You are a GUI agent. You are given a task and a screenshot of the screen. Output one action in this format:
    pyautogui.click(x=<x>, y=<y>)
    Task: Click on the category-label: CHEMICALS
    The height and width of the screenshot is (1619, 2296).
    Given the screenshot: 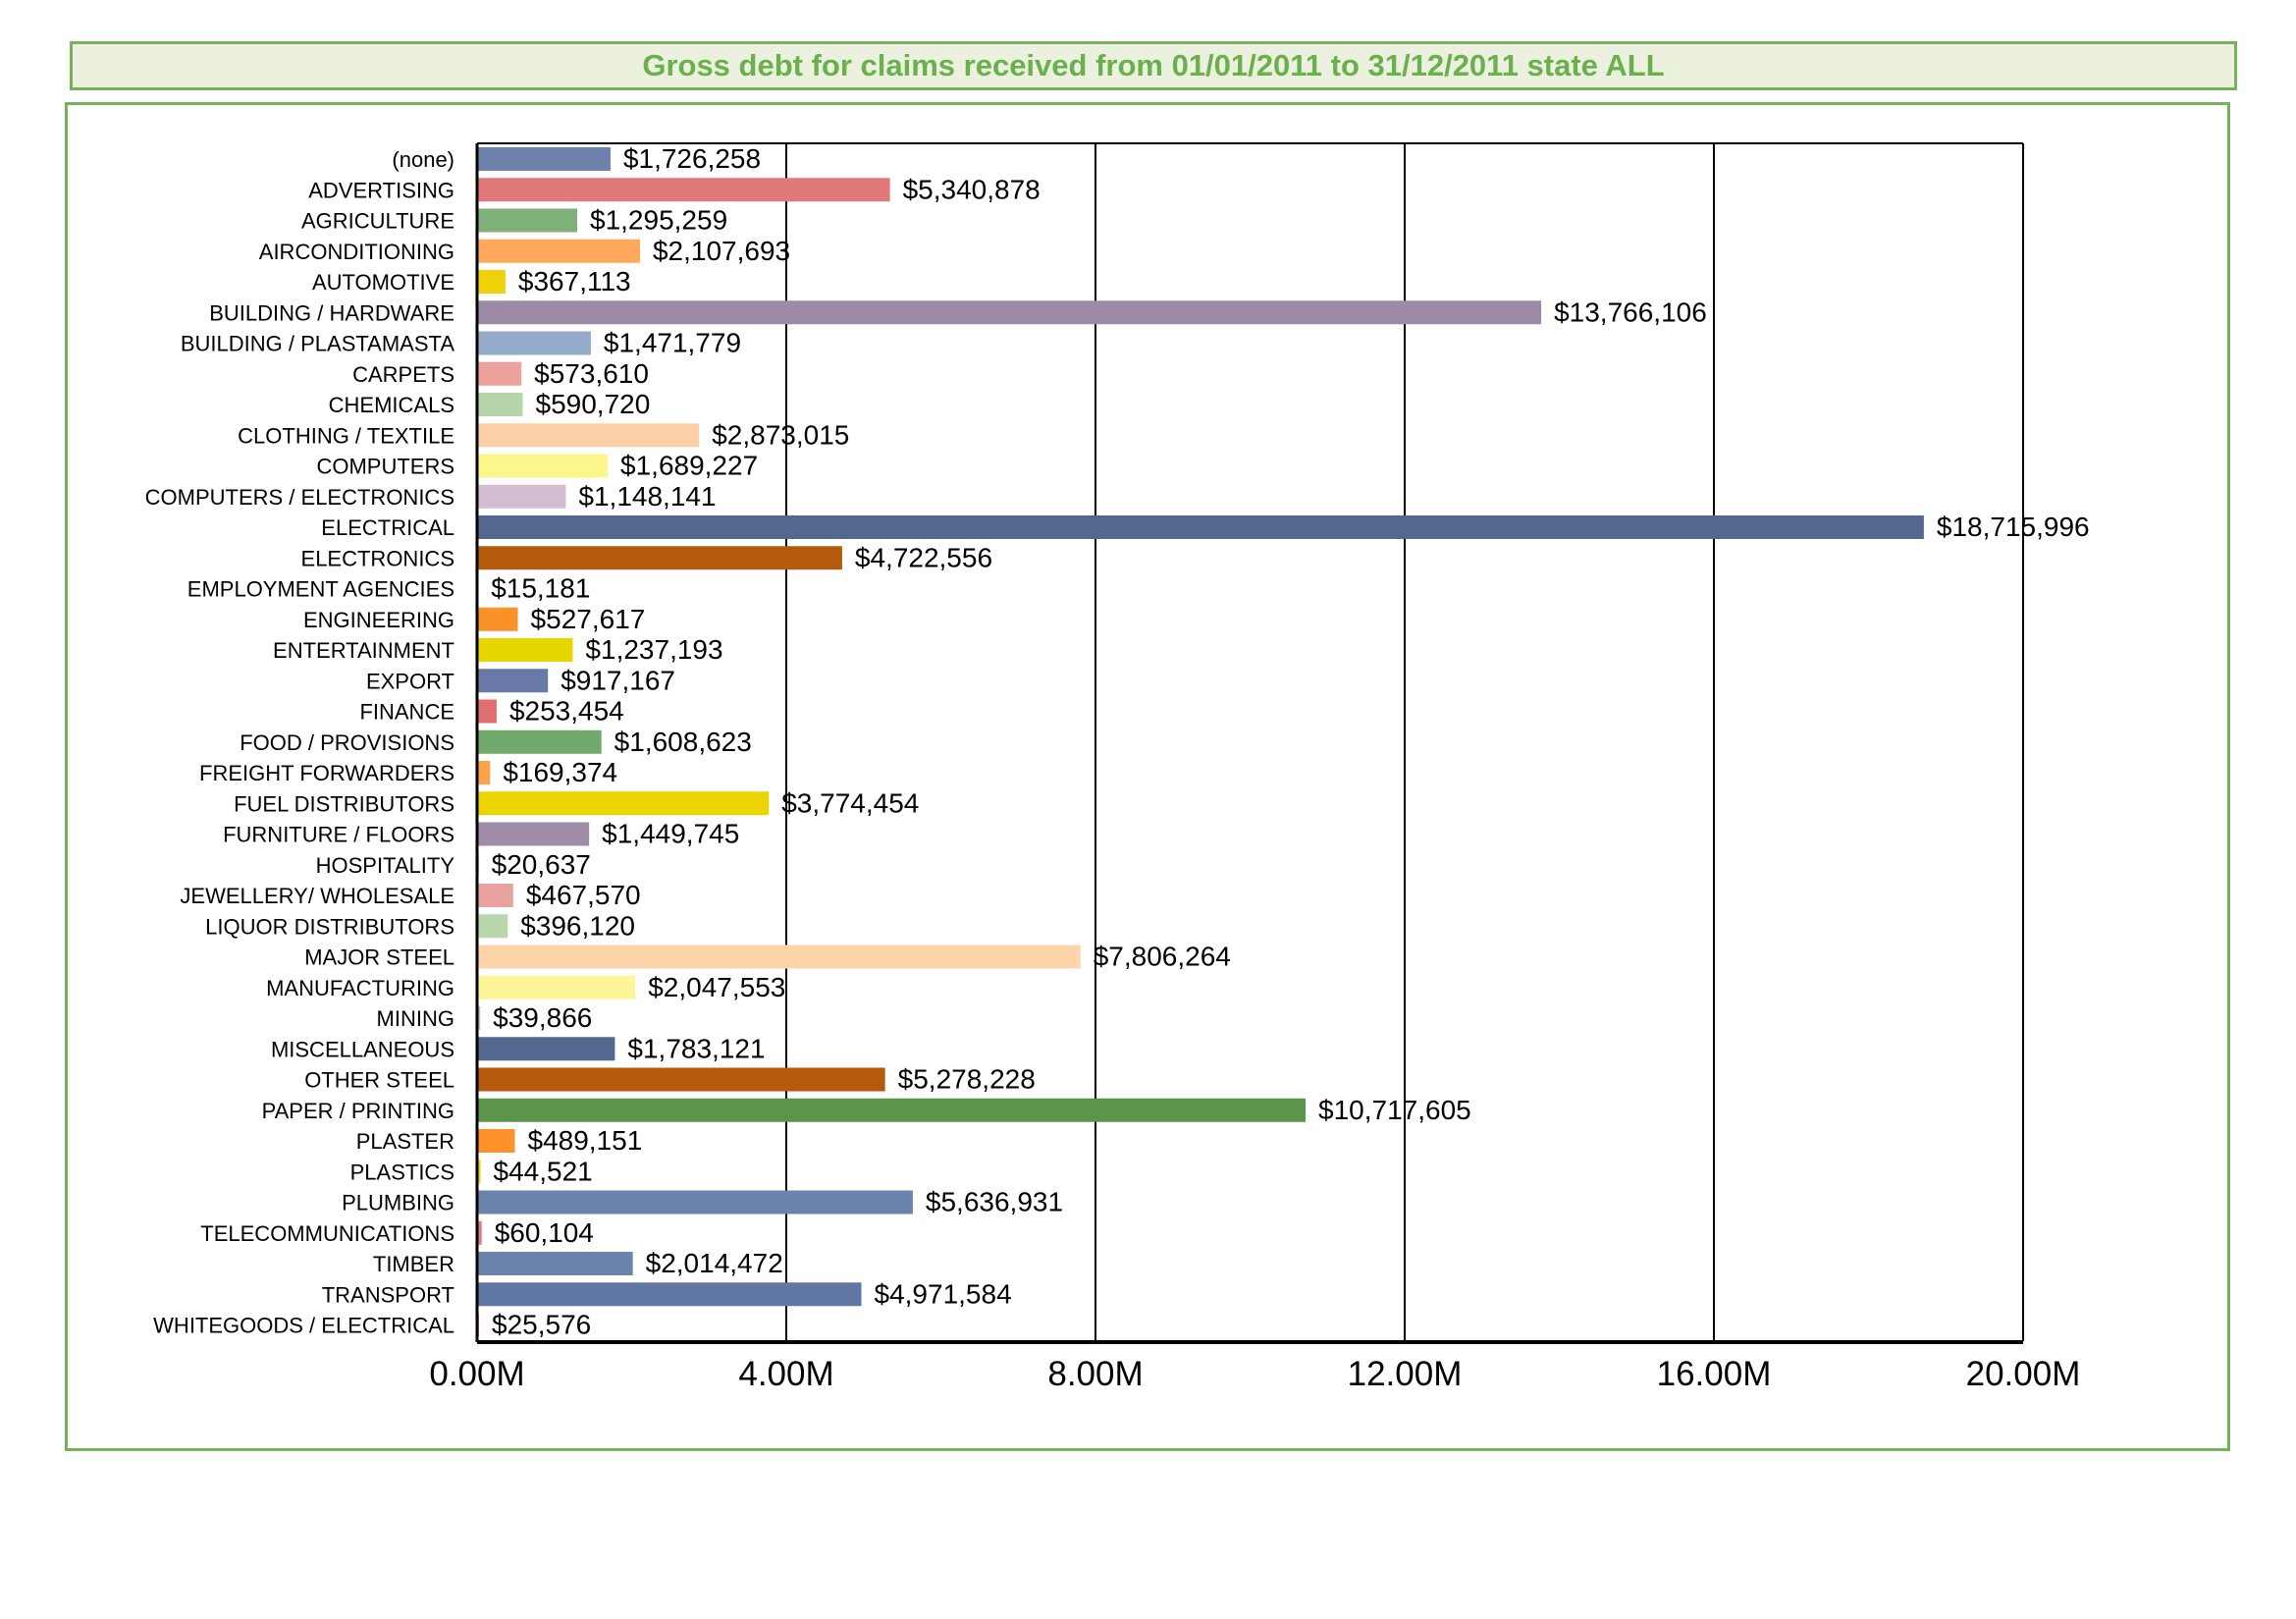 What is the action you would take?
    pyautogui.click(x=391, y=405)
    